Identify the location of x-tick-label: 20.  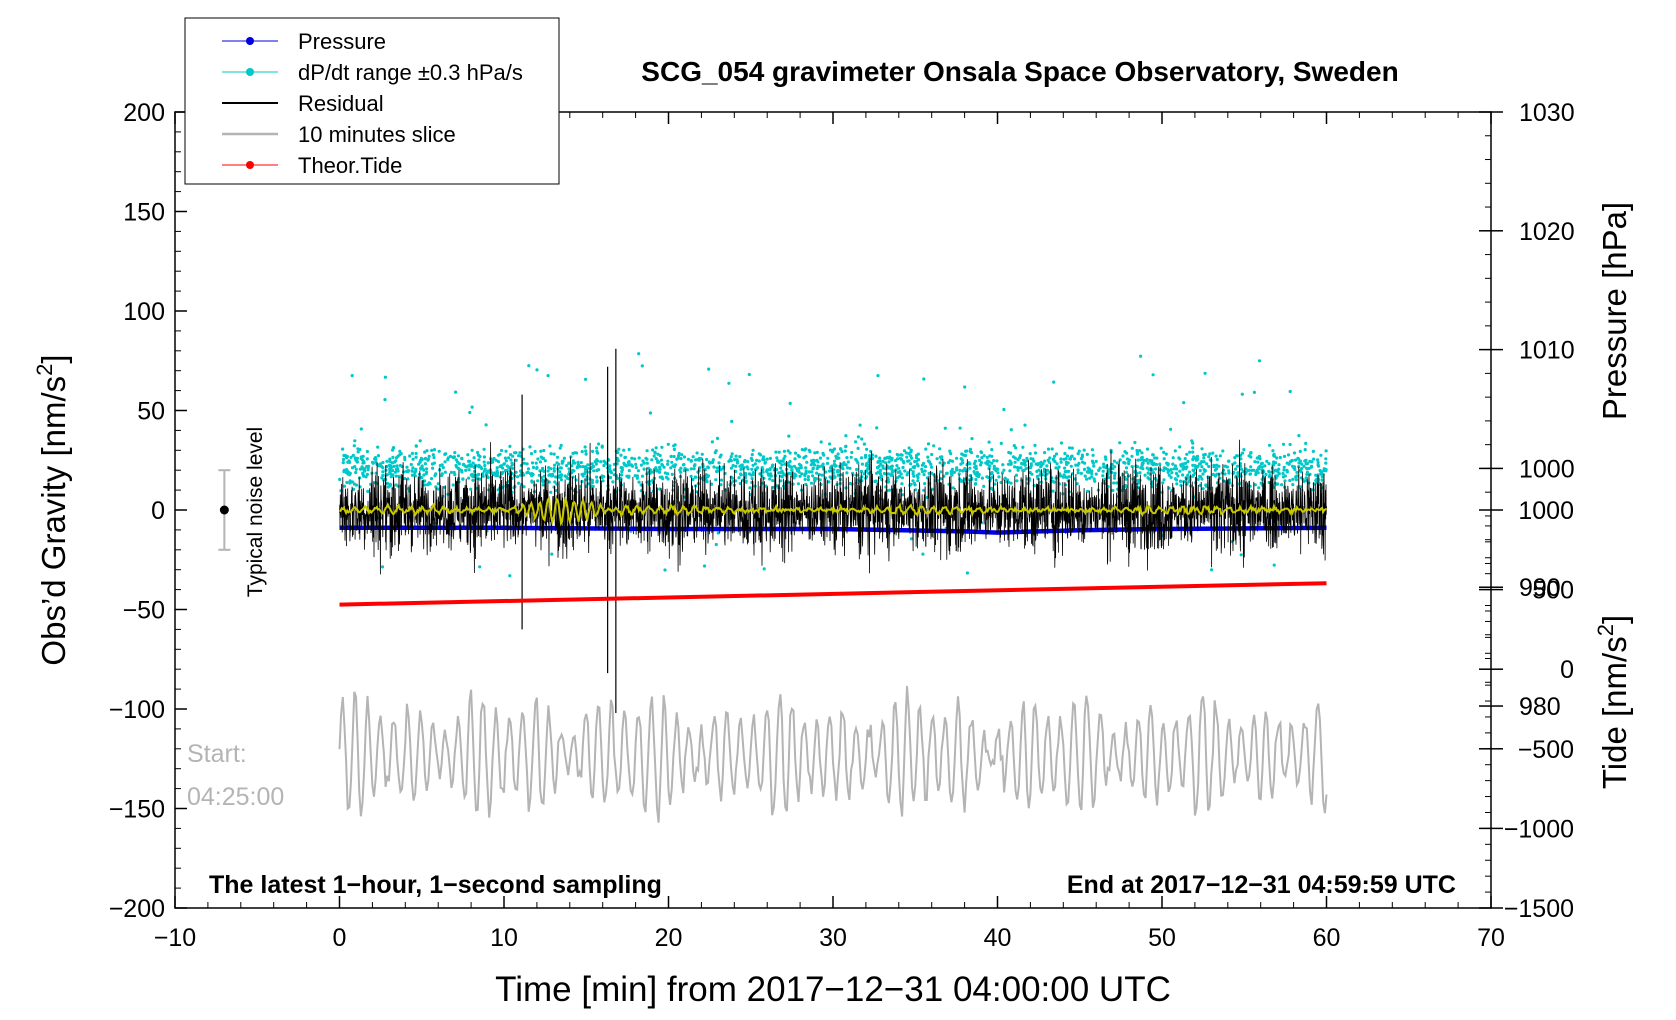
(669, 938).